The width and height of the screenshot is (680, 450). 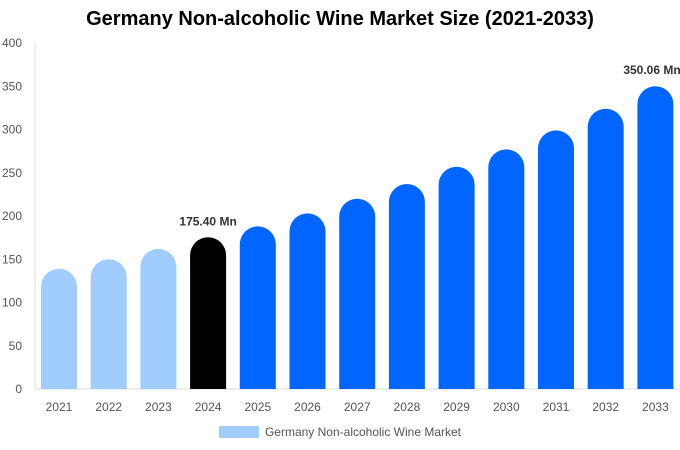 I want to click on x-tick-label: 2022, so click(x=108, y=407).